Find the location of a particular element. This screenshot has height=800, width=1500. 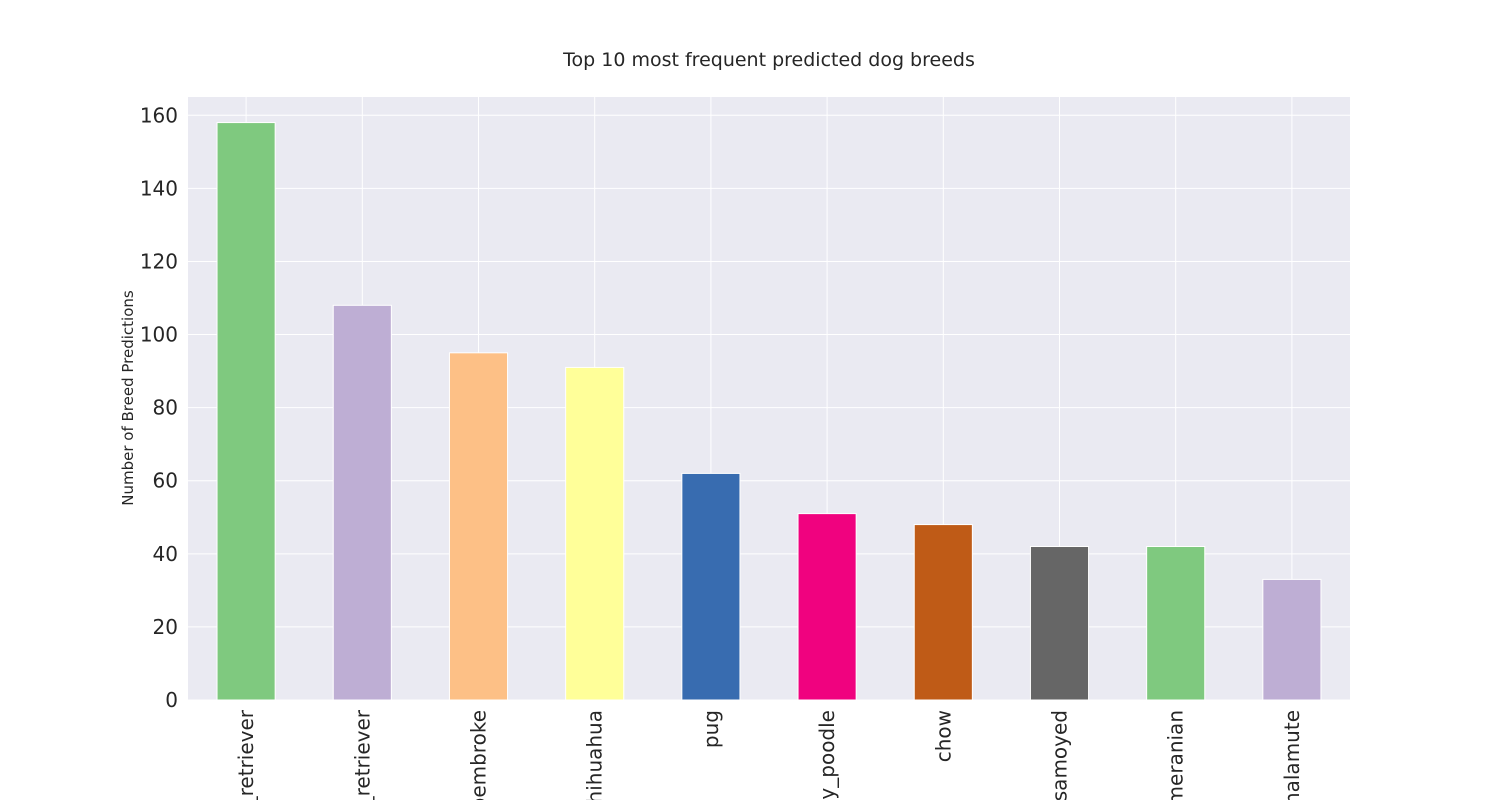

y-tick-label: 120 is located at coordinates (159, 261).